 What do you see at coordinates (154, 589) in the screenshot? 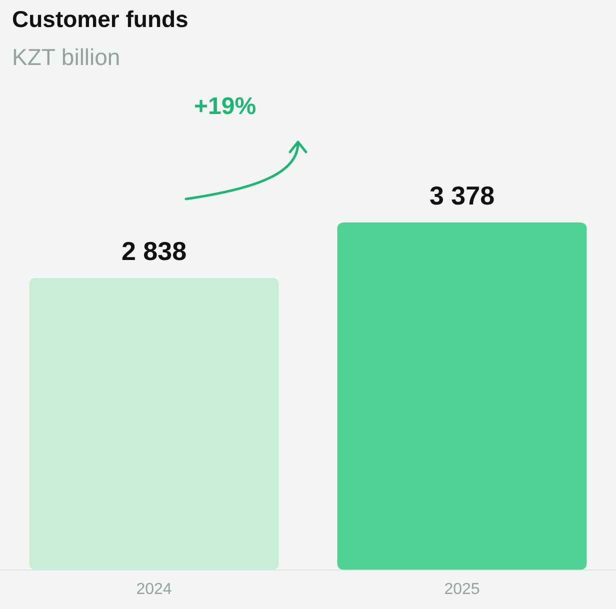
I see `x-tick-label: 2024` at bounding box center [154, 589].